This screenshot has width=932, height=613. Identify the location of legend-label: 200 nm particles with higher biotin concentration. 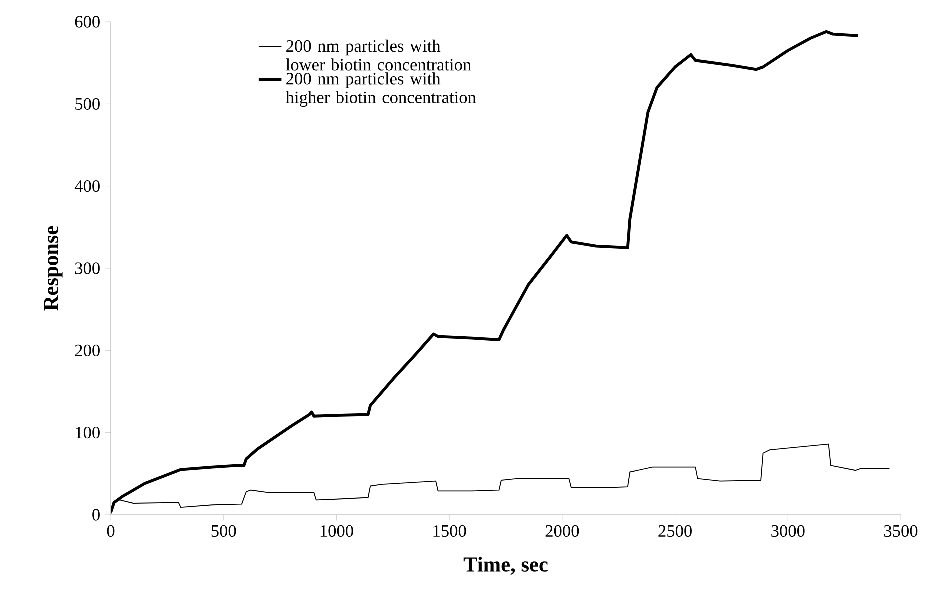
(381, 90).